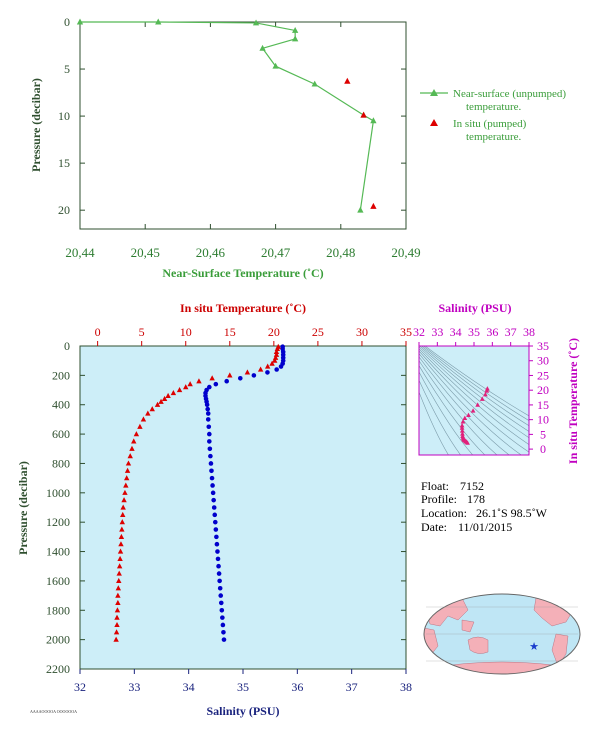 This screenshot has width=601, height=732. Describe the element at coordinates (499, 635) in the screenshot. I see `map-land` at that location.